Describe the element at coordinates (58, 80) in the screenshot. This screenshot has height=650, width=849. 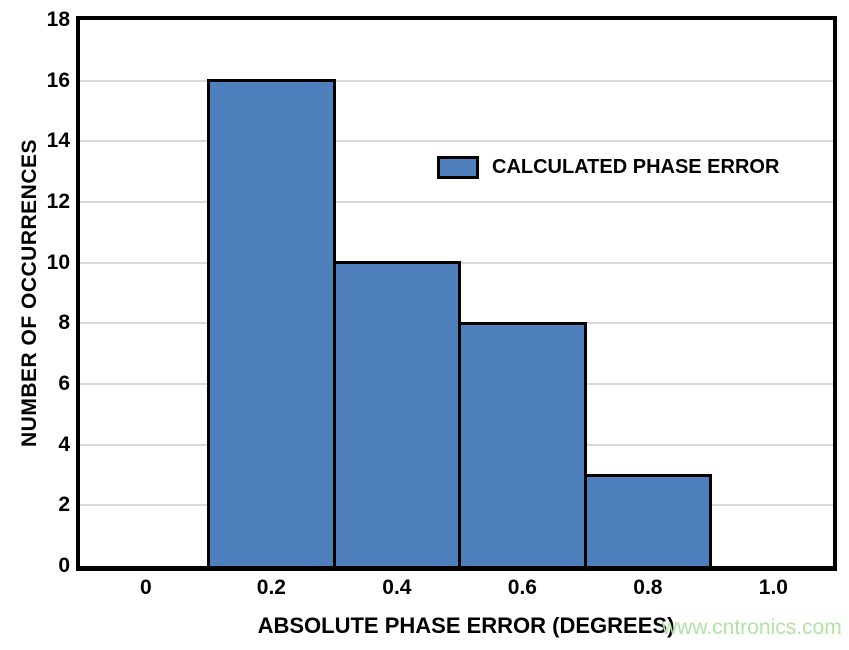
I see `y-tick-label: 16` at that location.